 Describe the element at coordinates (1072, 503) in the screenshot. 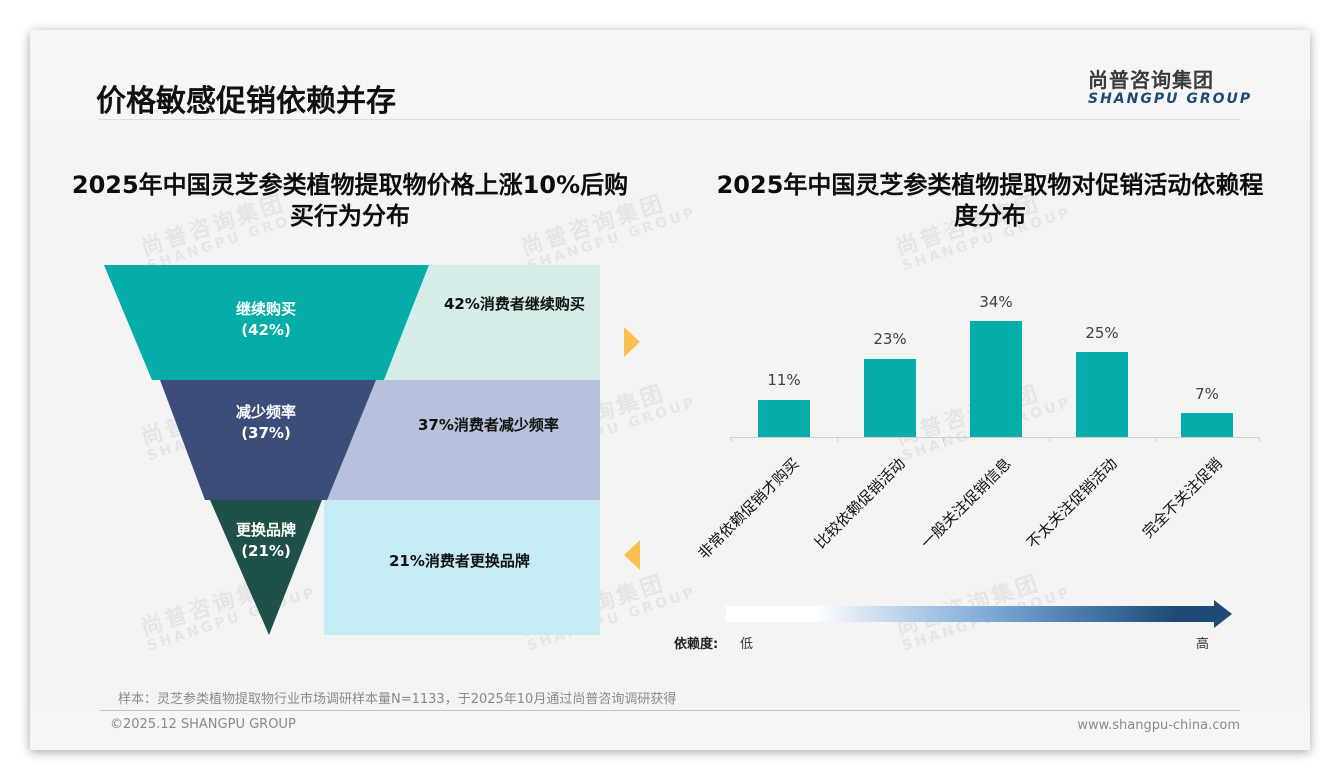

I see `x-axis-label: 不太关注促销活动` at that location.